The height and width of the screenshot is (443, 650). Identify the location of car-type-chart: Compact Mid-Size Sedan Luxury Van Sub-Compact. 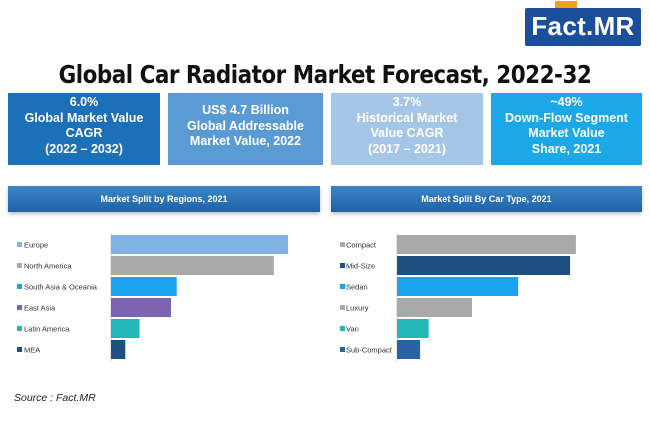
(458, 297).